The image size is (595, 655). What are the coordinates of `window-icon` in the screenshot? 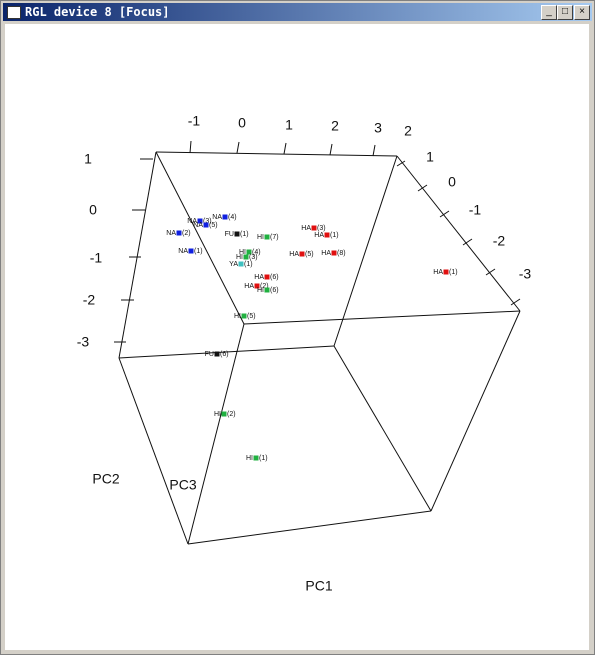 It's located at (14, 12).